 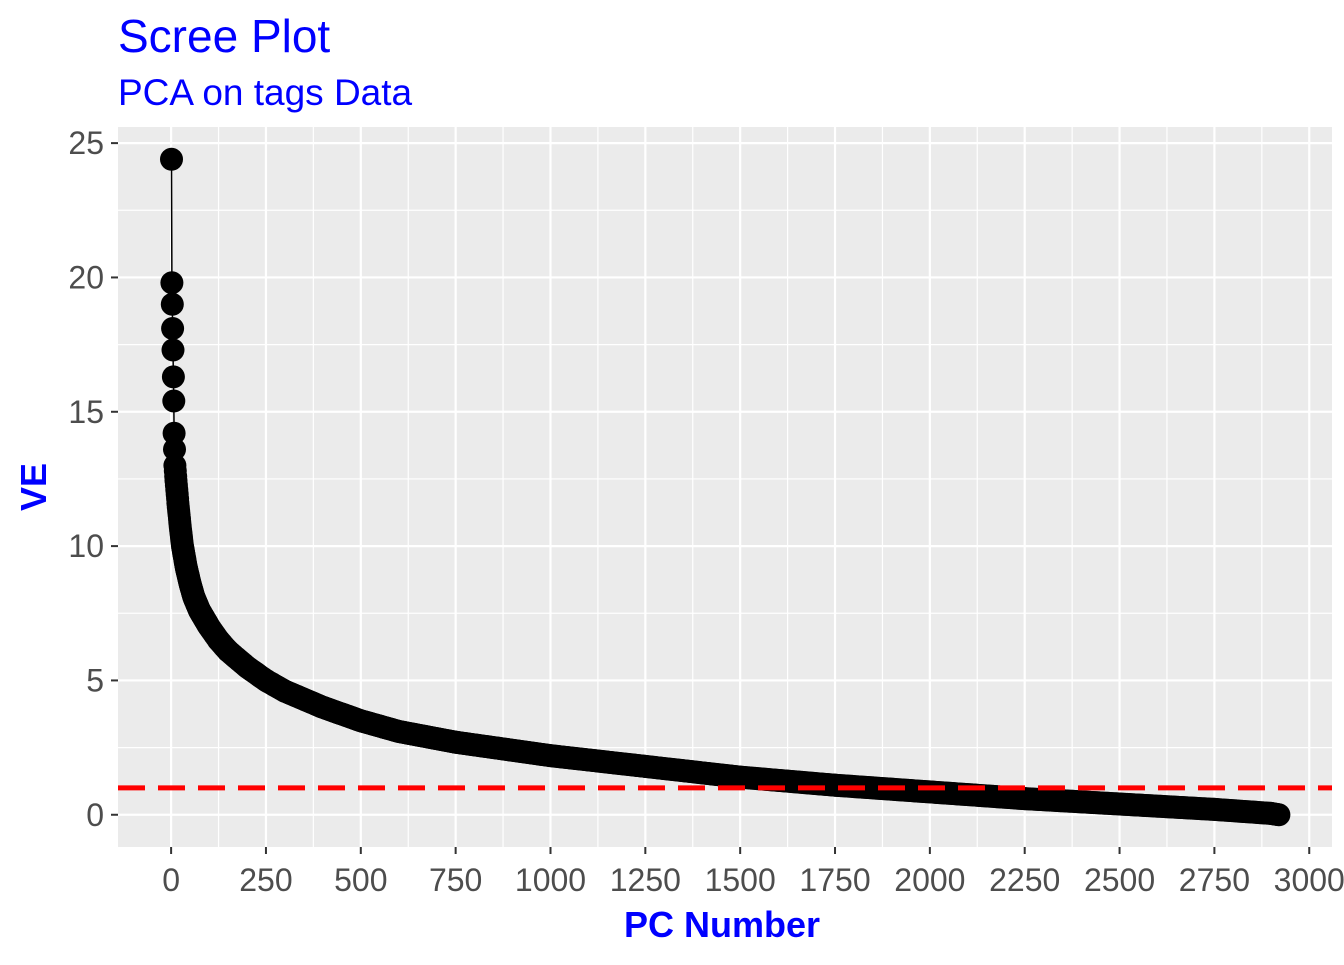 I want to click on y-axis-title: VE, so click(x=33, y=487).